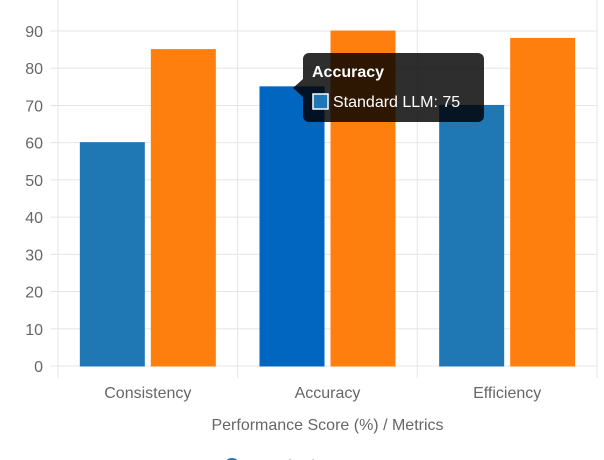  What do you see at coordinates (348, 72) in the screenshot?
I see `tooltip-title: Accuracy` at bounding box center [348, 72].